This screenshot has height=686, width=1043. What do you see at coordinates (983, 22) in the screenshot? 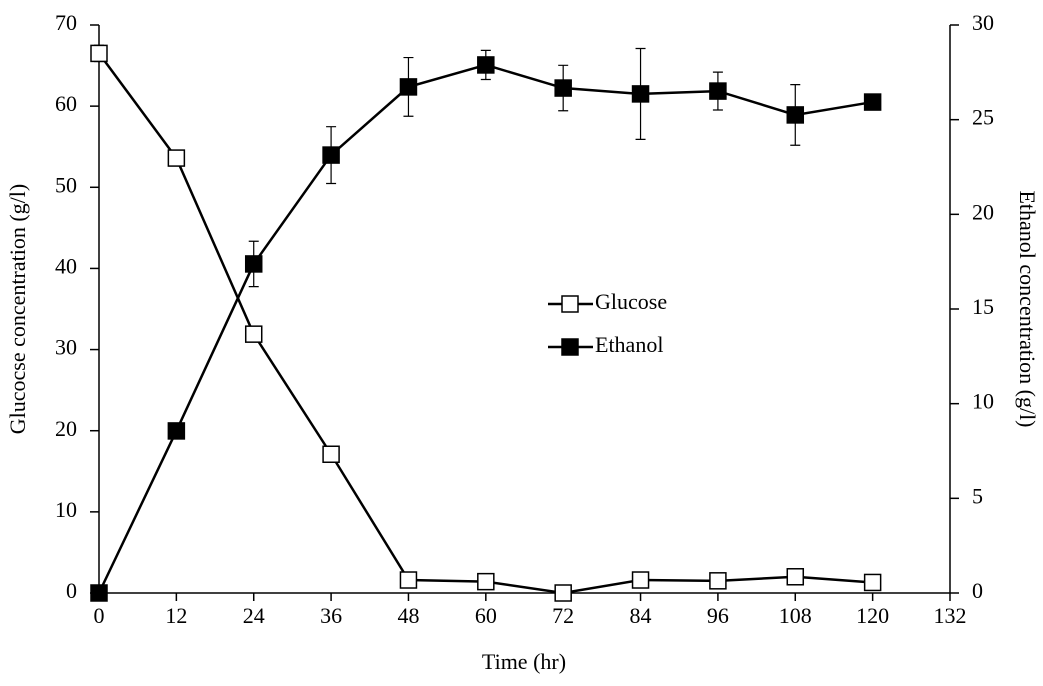
I see `y2-tick-label: 30` at bounding box center [983, 22].